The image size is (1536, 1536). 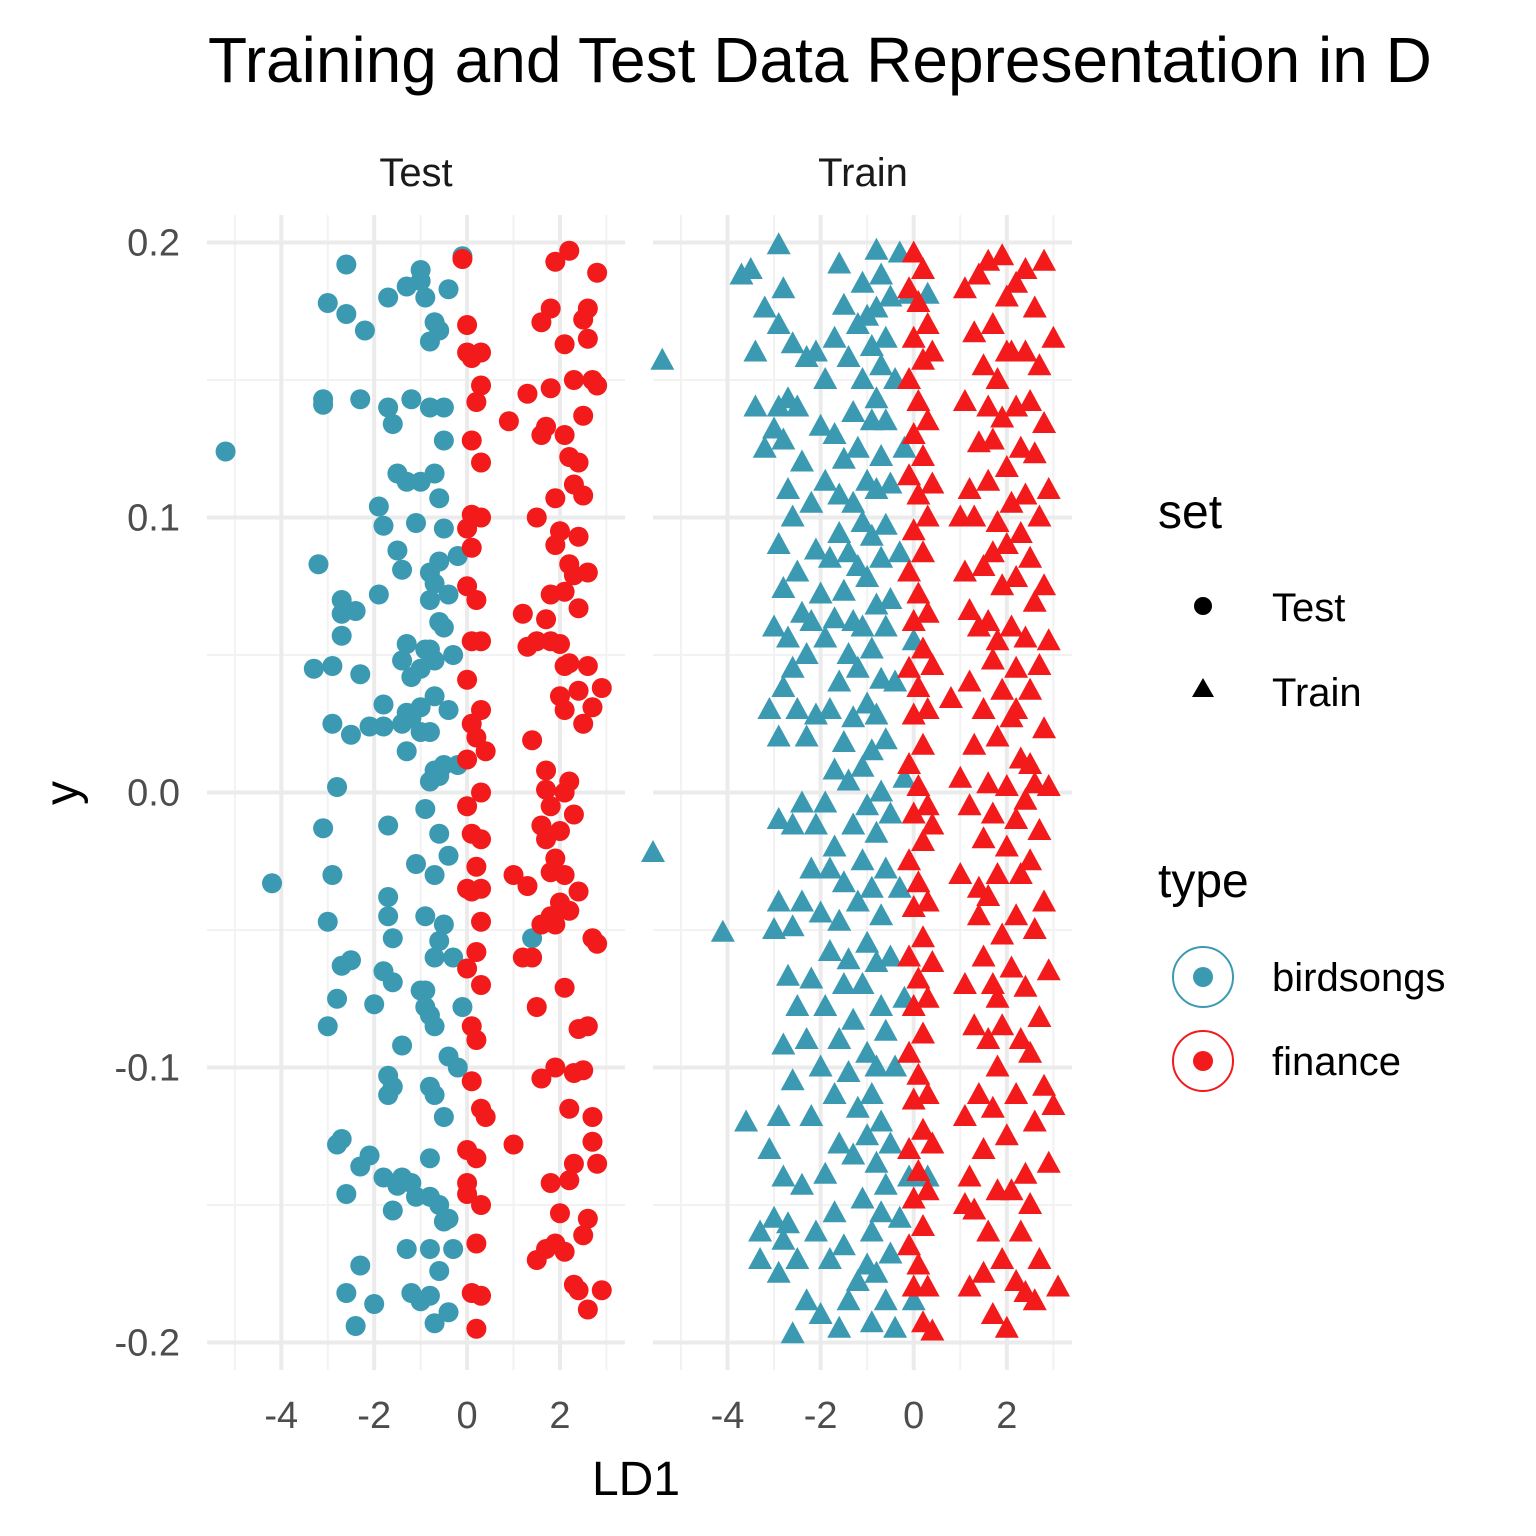 What do you see at coordinates (728, 1416) in the screenshot?
I see `x-tick-label: -4` at bounding box center [728, 1416].